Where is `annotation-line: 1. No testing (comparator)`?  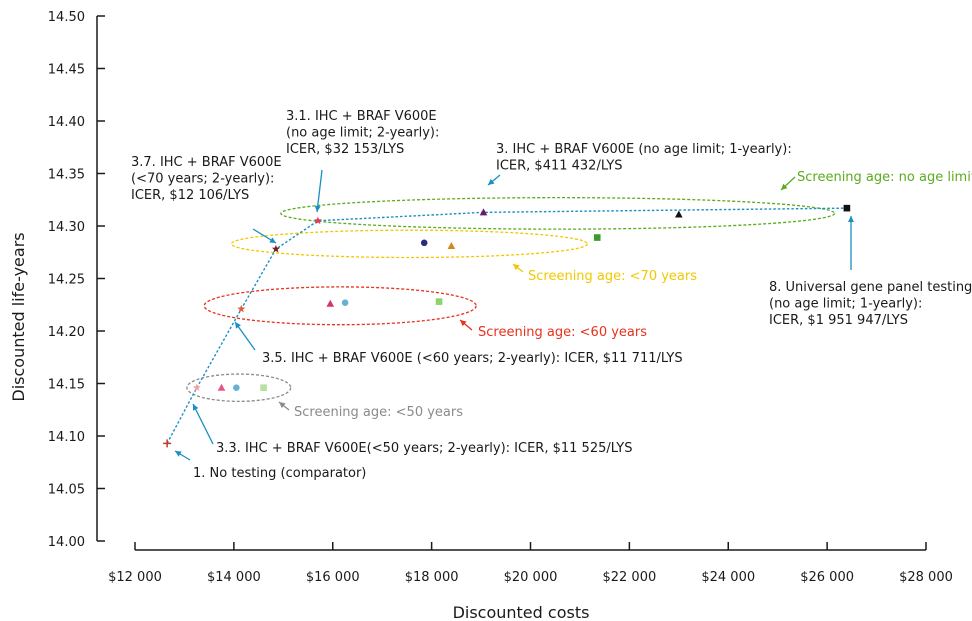
annotation-line: 1. No testing (comparator) is located at coordinates (279, 473).